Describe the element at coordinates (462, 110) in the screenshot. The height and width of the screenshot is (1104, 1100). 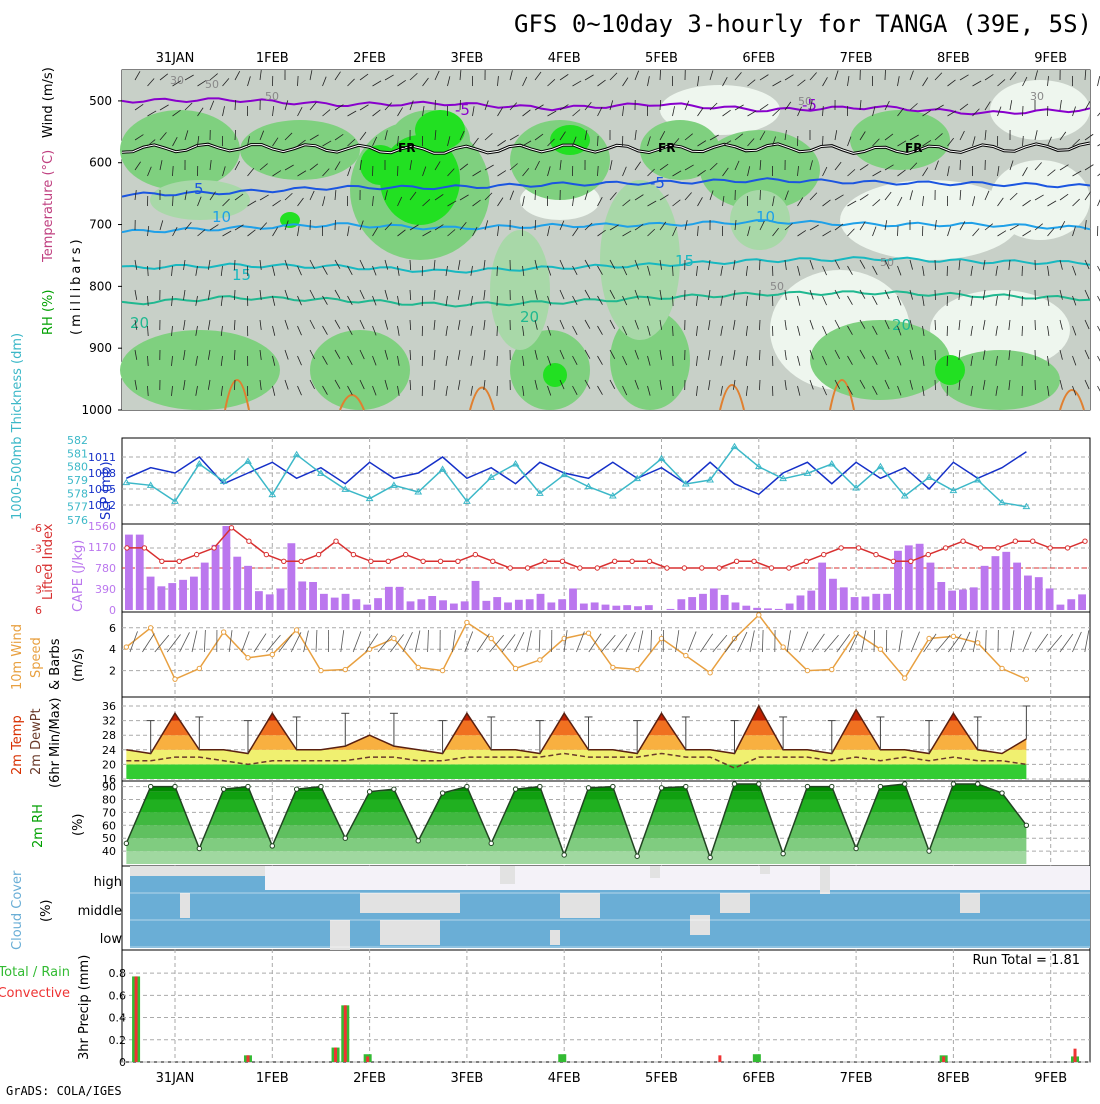
I see `isotherm-label: -5` at that location.